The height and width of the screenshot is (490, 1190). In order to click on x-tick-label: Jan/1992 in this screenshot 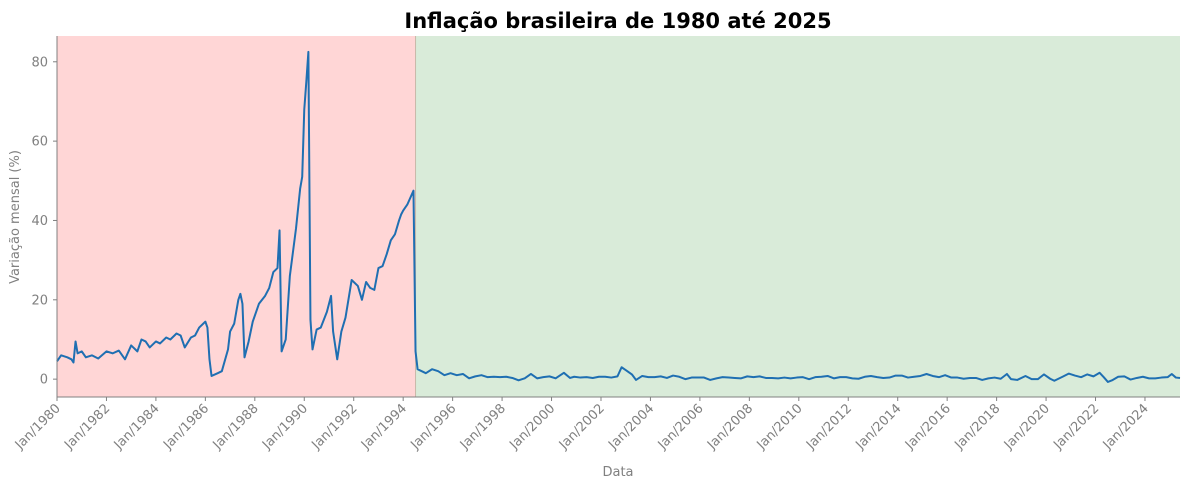, I will do `click(335, 427)`.